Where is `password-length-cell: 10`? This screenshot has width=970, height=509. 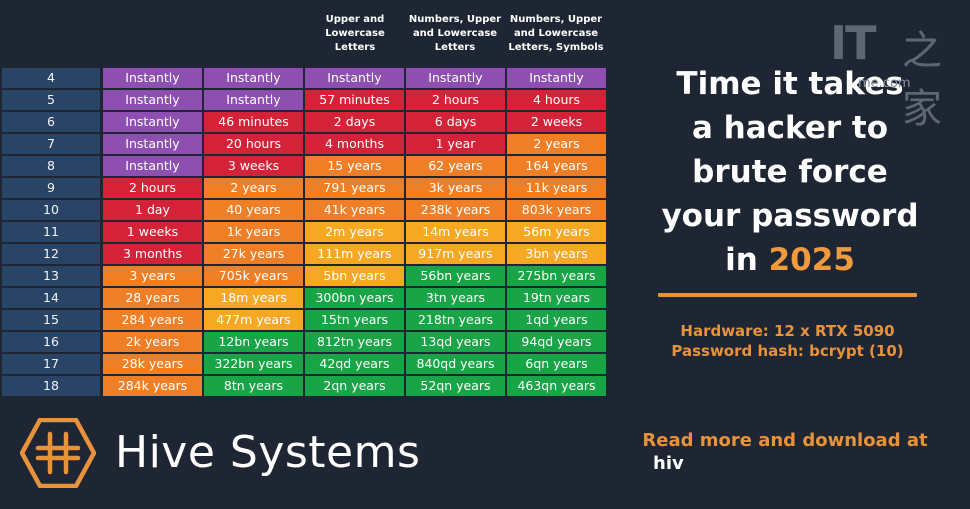
password-length-cell: 10 is located at coordinates (51, 210).